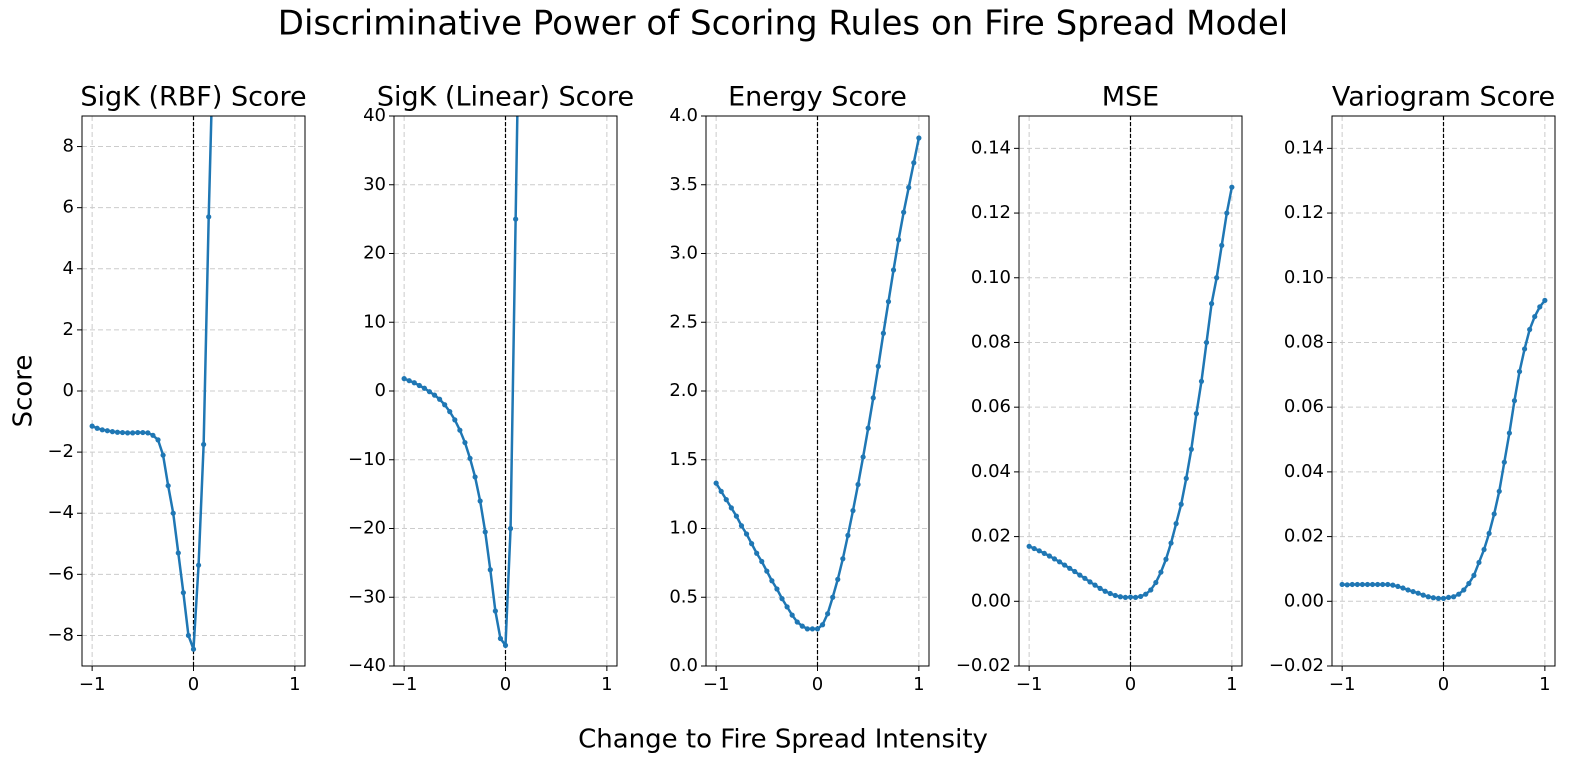  What do you see at coordinates (374, 321) in the screenshot?
I see `y-tick-label: 10` at bounding box center [374, 321].